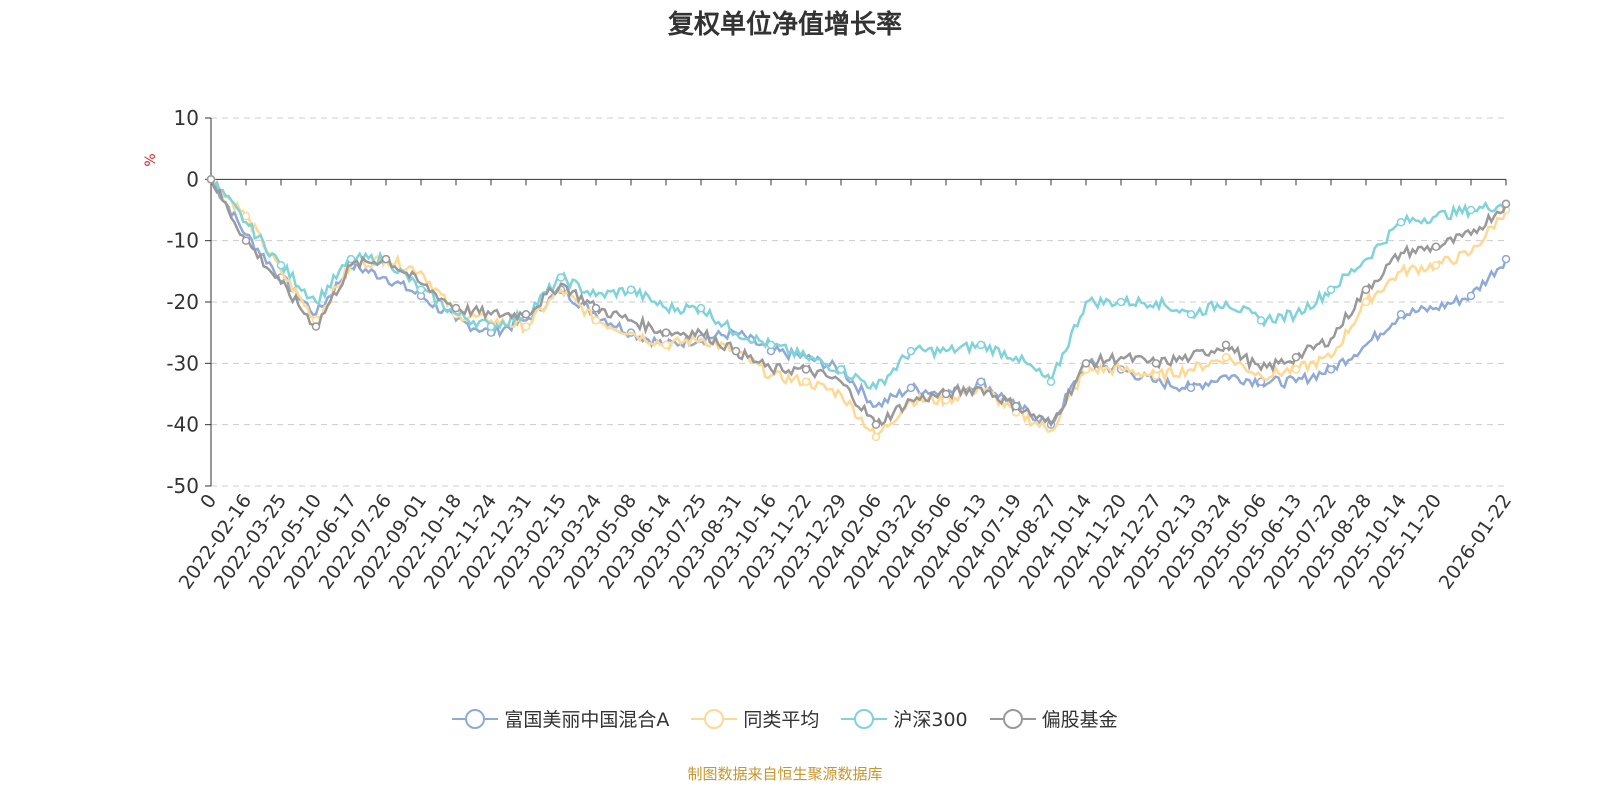  Describe the element at coordinates (192, 179) in the screenshot. I see `y-tick-label: 0` at that location.